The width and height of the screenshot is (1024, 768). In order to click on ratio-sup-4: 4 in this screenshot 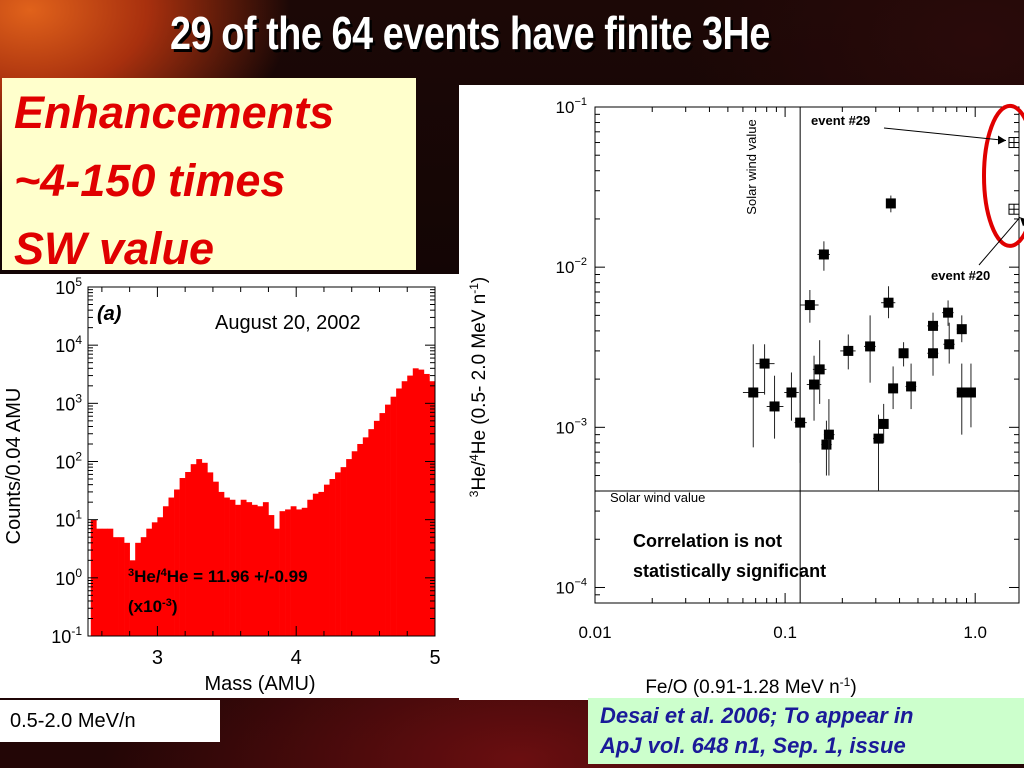, I will do `click(164, 573)`.